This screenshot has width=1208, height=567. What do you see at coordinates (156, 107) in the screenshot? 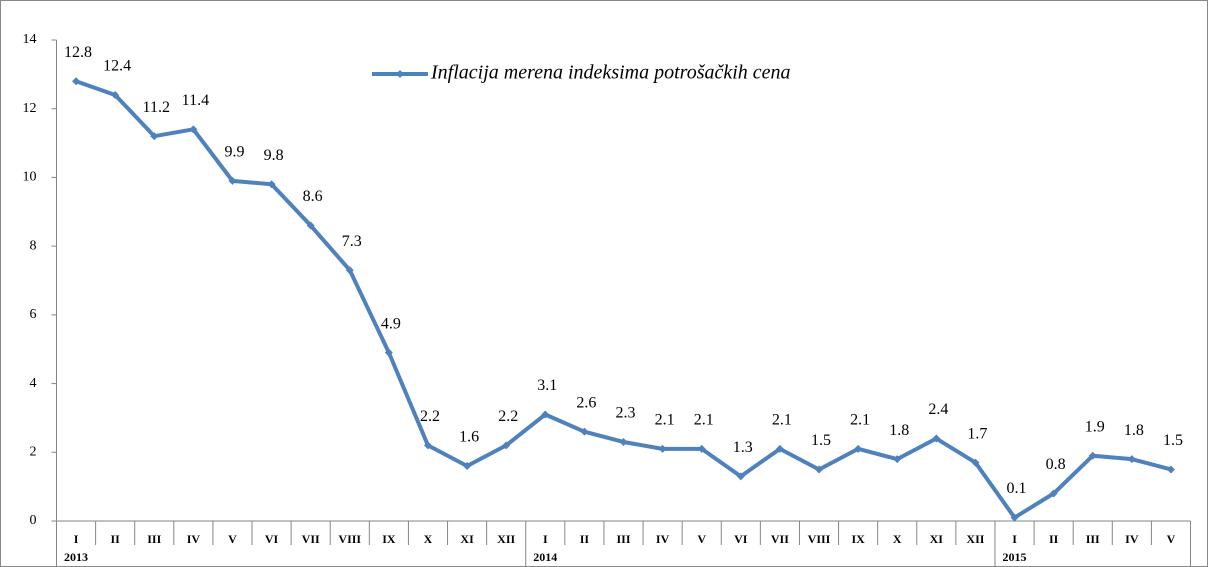
I see `data-label: 11.2` at bounding box center [156, 107].